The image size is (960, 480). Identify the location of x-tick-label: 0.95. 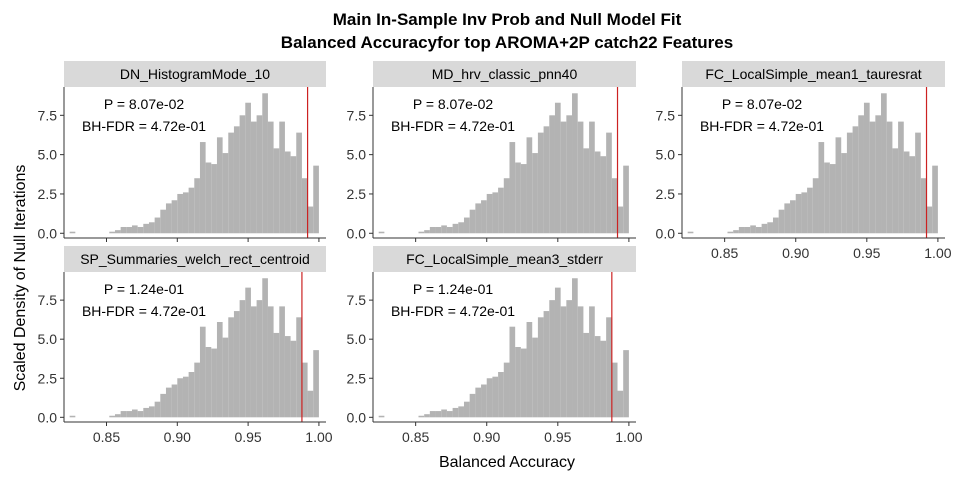
(866, 253).